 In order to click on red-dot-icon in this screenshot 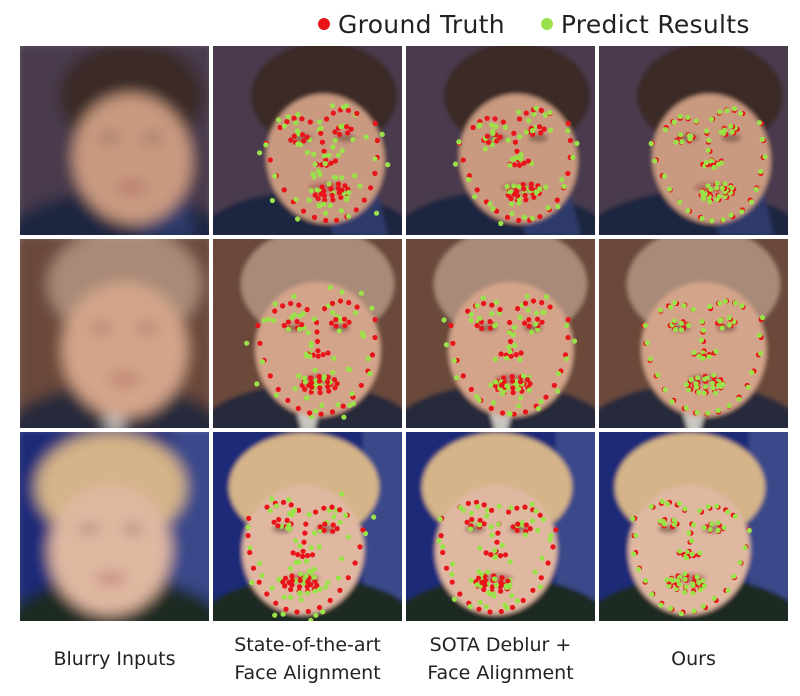, I will do `click(324, 24)`.